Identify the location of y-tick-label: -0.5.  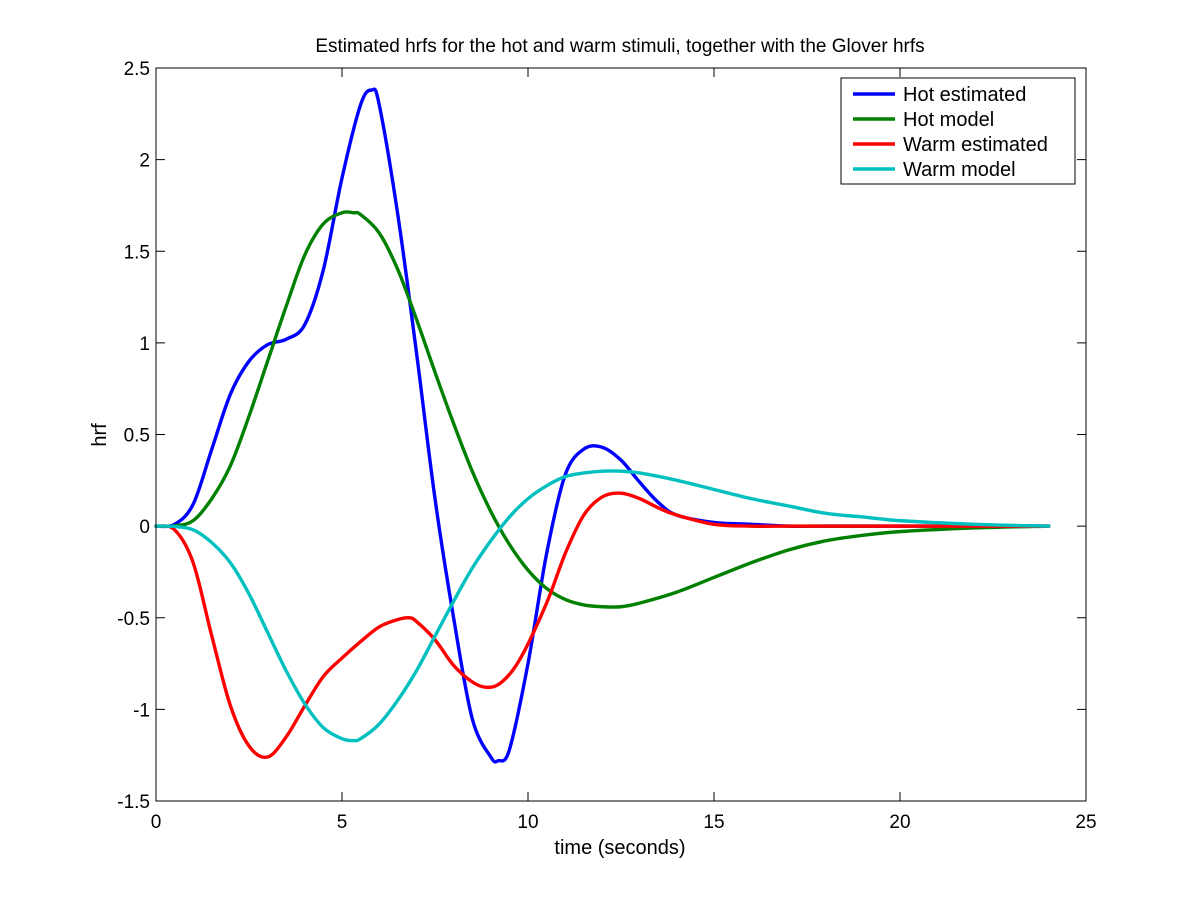
(133, 619).